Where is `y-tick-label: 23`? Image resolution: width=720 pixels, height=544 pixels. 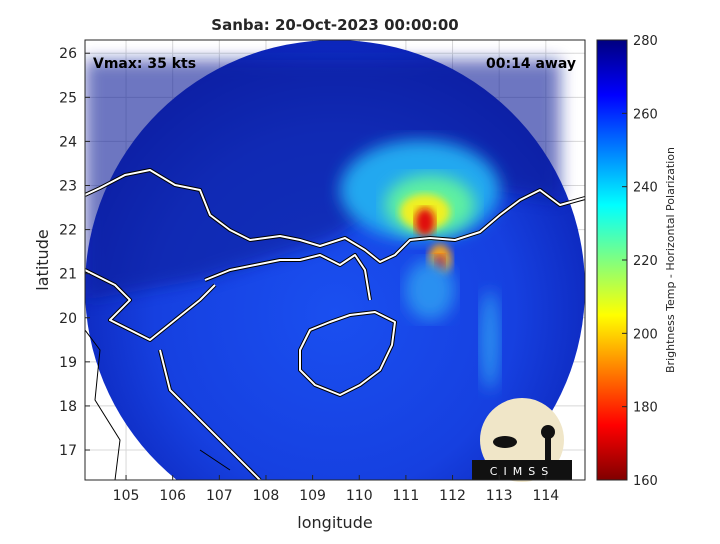
y-tick-label: 23 is located at coordinates (68, 186).